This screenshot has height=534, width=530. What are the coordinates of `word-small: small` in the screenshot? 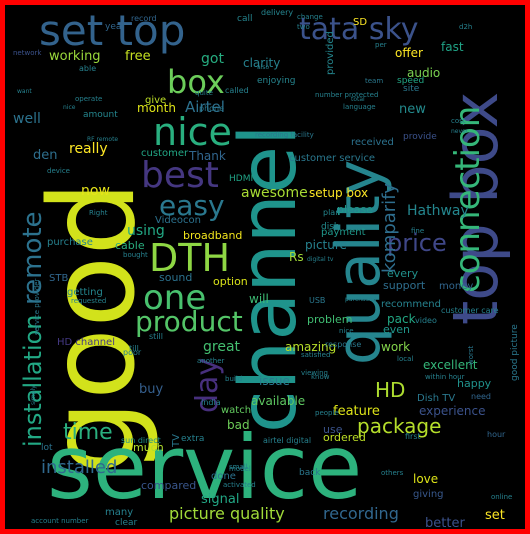 It's located at (238, 467).